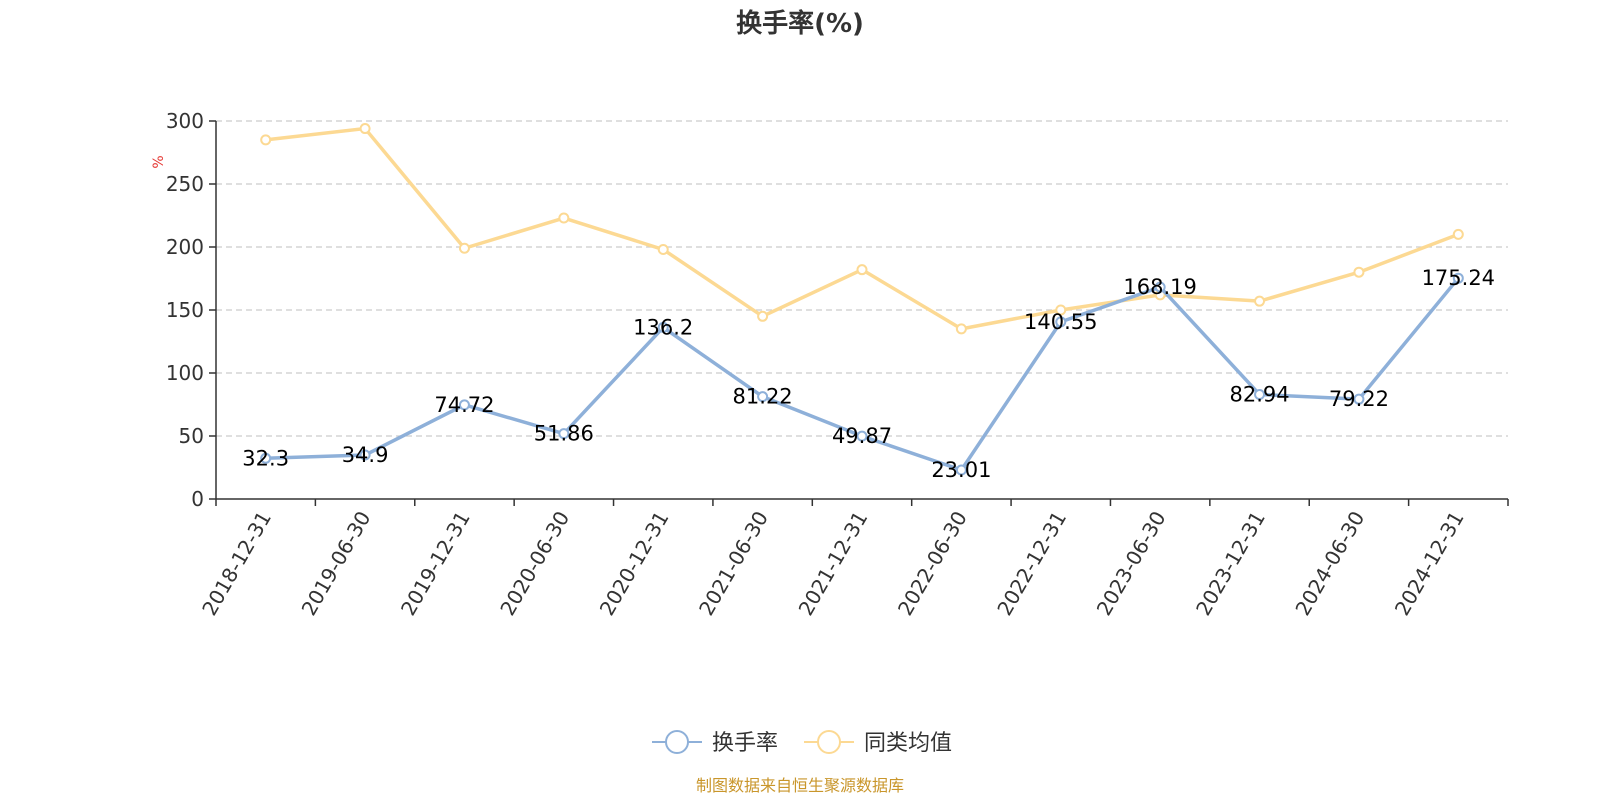  What do you see at coordinates (745, 743) in the screenshot?
I see `legend-label: 换手率` at bounding box center [745, 743].